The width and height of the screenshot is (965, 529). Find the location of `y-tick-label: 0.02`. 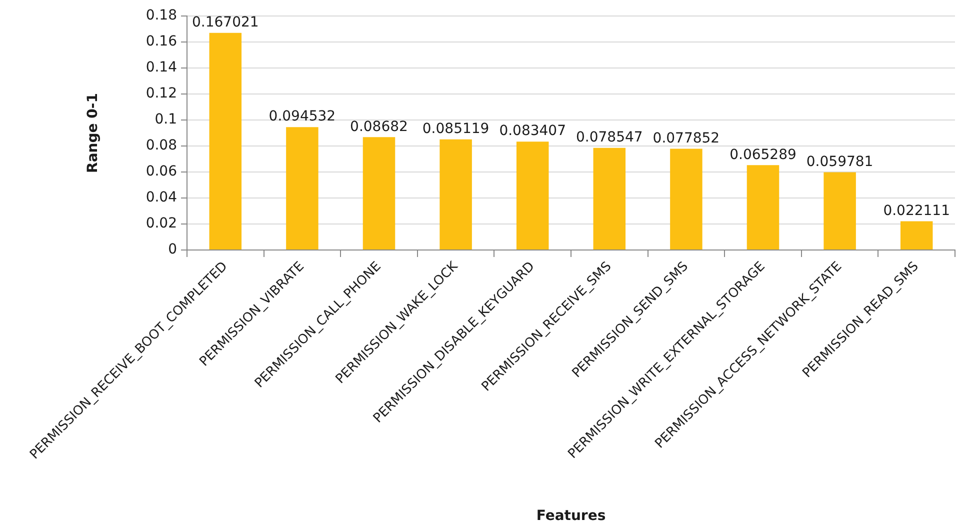

y-tick-label: 0.02 is located at coordinates (161, 224).